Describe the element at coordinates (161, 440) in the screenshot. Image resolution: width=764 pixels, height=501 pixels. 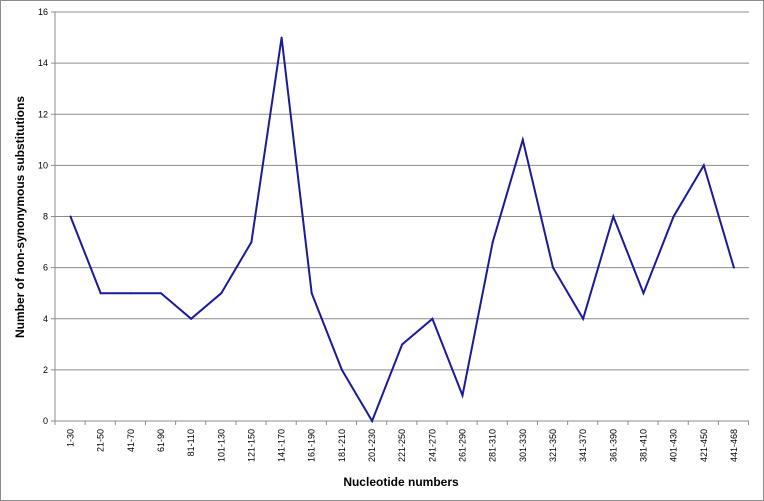
I see `x-tick-label: 61-90` at that location.